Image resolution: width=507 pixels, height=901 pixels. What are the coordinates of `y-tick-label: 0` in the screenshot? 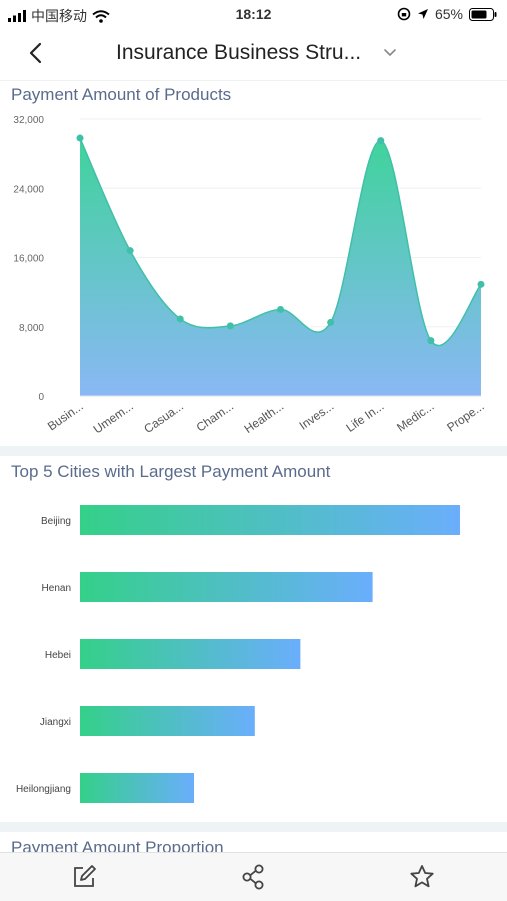 It's located at (41, 397).